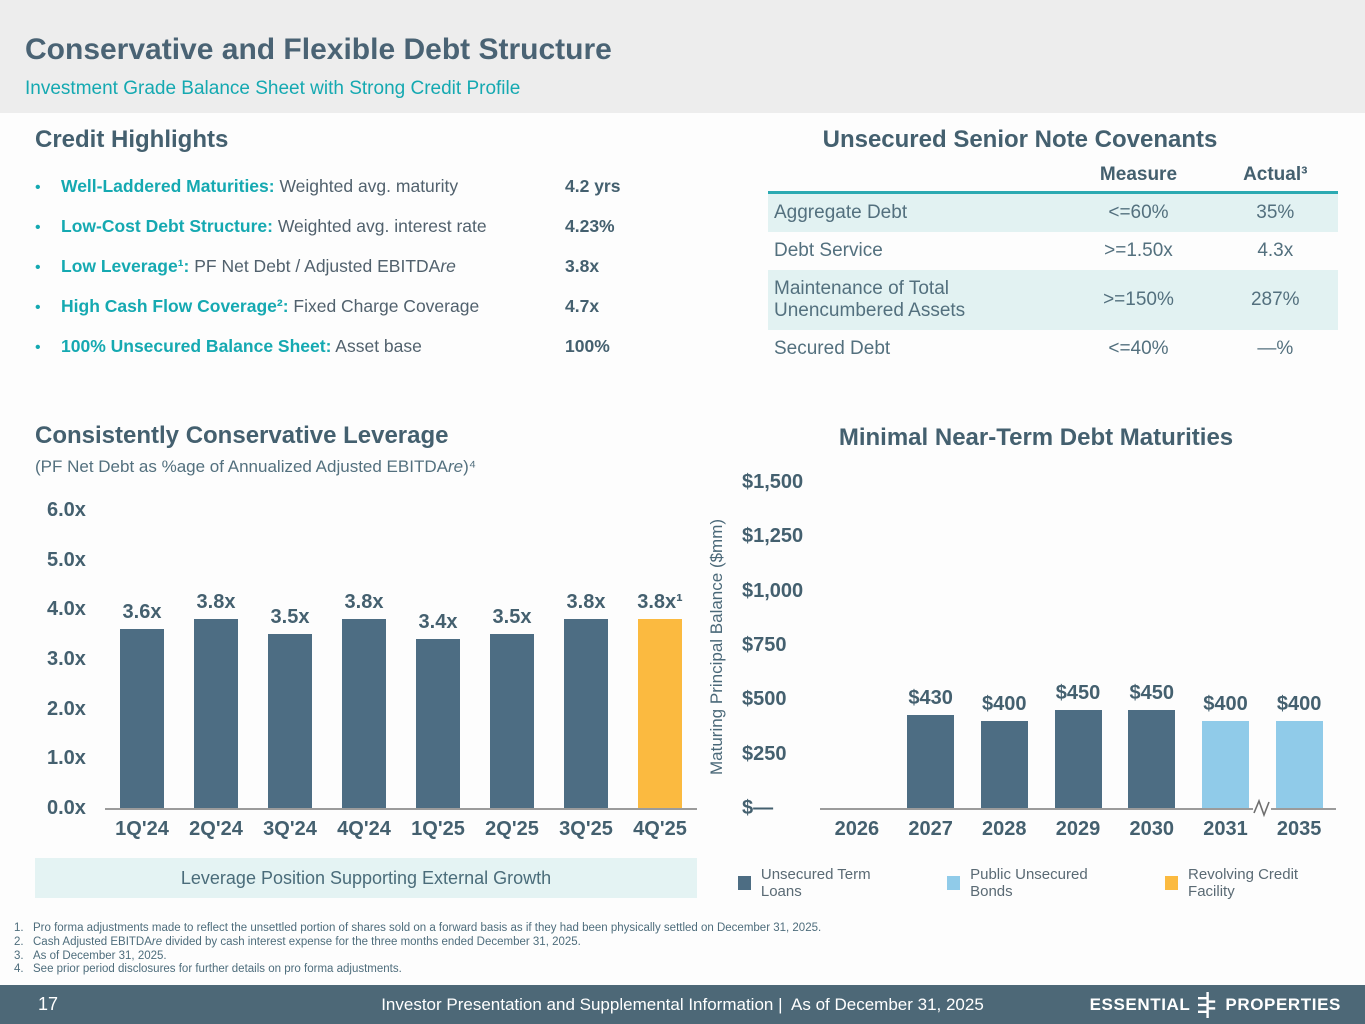 The height and width of the screenshot is (1024, 1365). I want to click on bar-slot: 3.5x, so click(290, 660).